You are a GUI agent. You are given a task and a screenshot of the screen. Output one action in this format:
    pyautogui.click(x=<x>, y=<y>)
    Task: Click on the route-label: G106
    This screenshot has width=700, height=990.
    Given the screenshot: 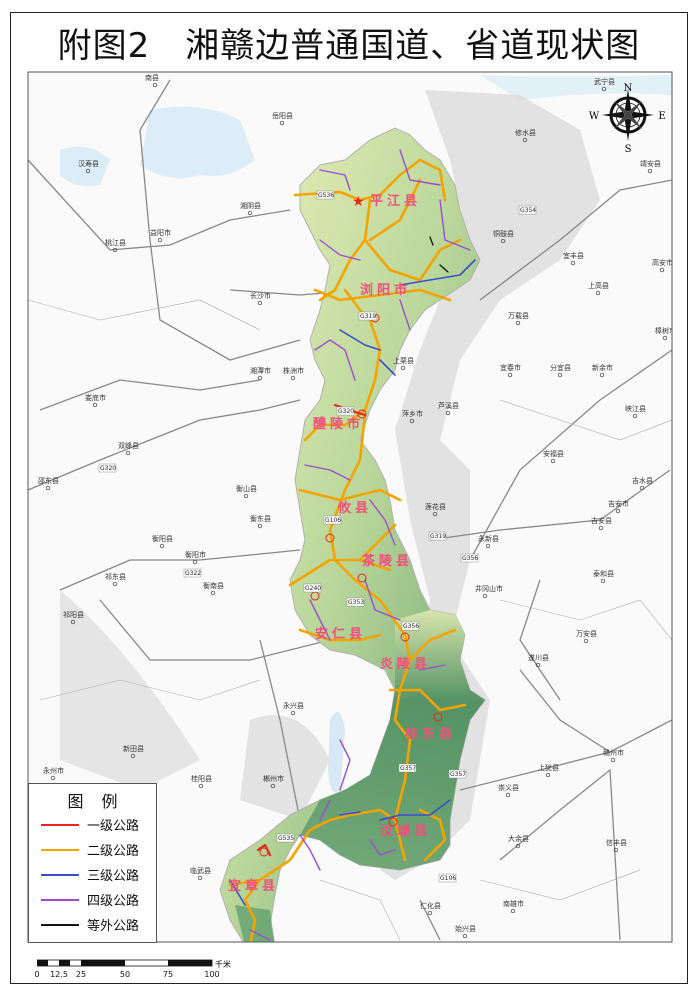 What is the action you would take?
    pyautogui.click(x=333, y=520)
    